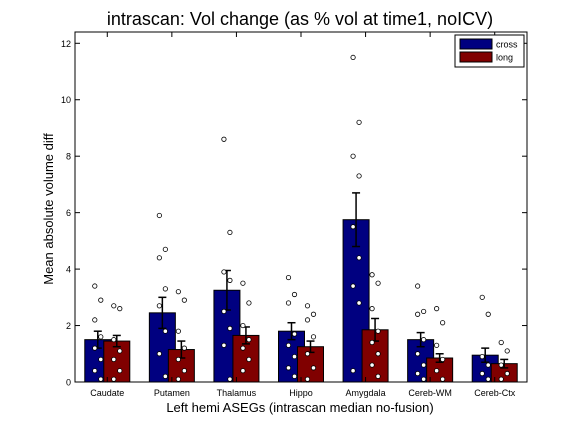 Image resolution: width=576 pixels, height=432 pixels. What do you see at coordinates (68, 326) in the screenshot?
I see `y-tick-label: 2` at bounding box center [68, 326].